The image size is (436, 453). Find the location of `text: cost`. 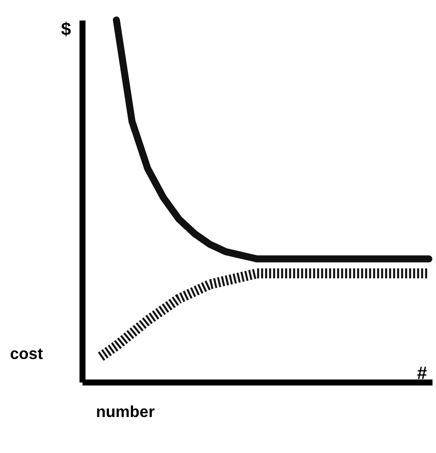

text: cost is located at coordinates (27, 354).